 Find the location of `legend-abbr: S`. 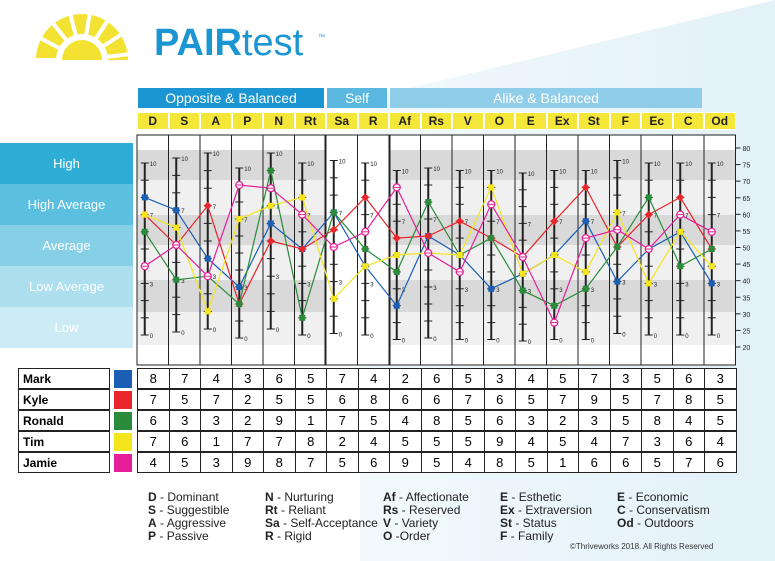

legend-abbr: S is located at coordinates (152, 510).